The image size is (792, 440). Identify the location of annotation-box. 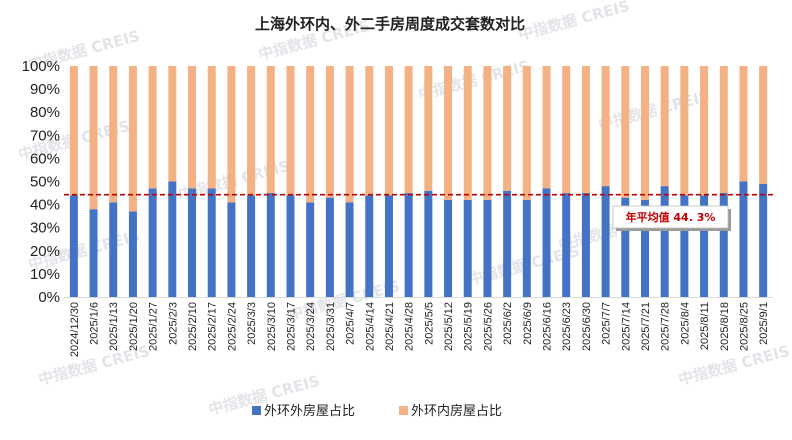
(670, 217).